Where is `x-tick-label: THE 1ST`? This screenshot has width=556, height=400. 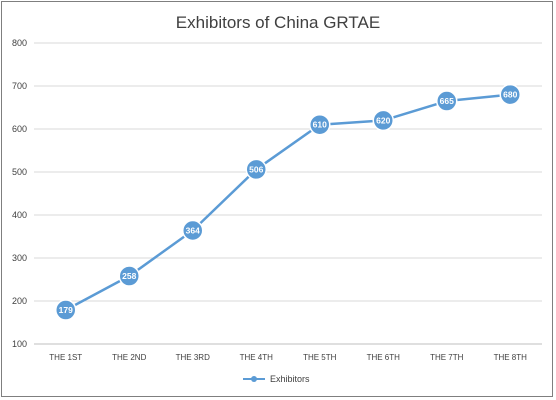
x-tick-label: THE 1ST is located at coordinates (65, 357).